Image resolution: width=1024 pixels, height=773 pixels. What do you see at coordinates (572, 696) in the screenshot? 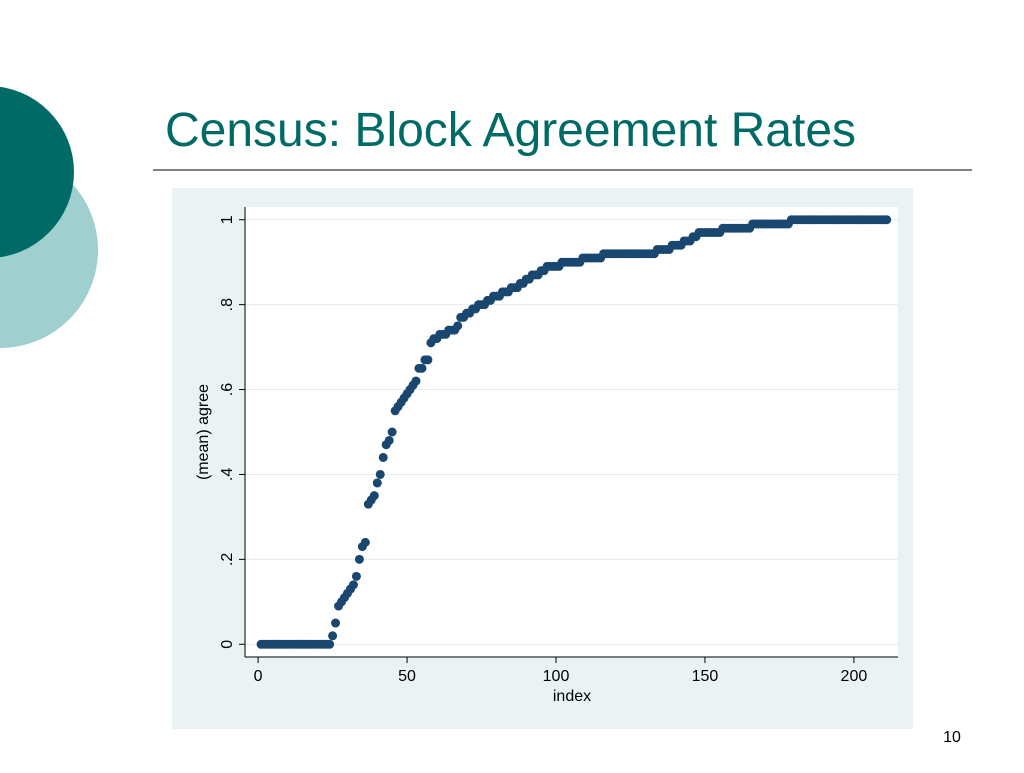
I see `x-axis-label: index` at bounding box center [572, 696].